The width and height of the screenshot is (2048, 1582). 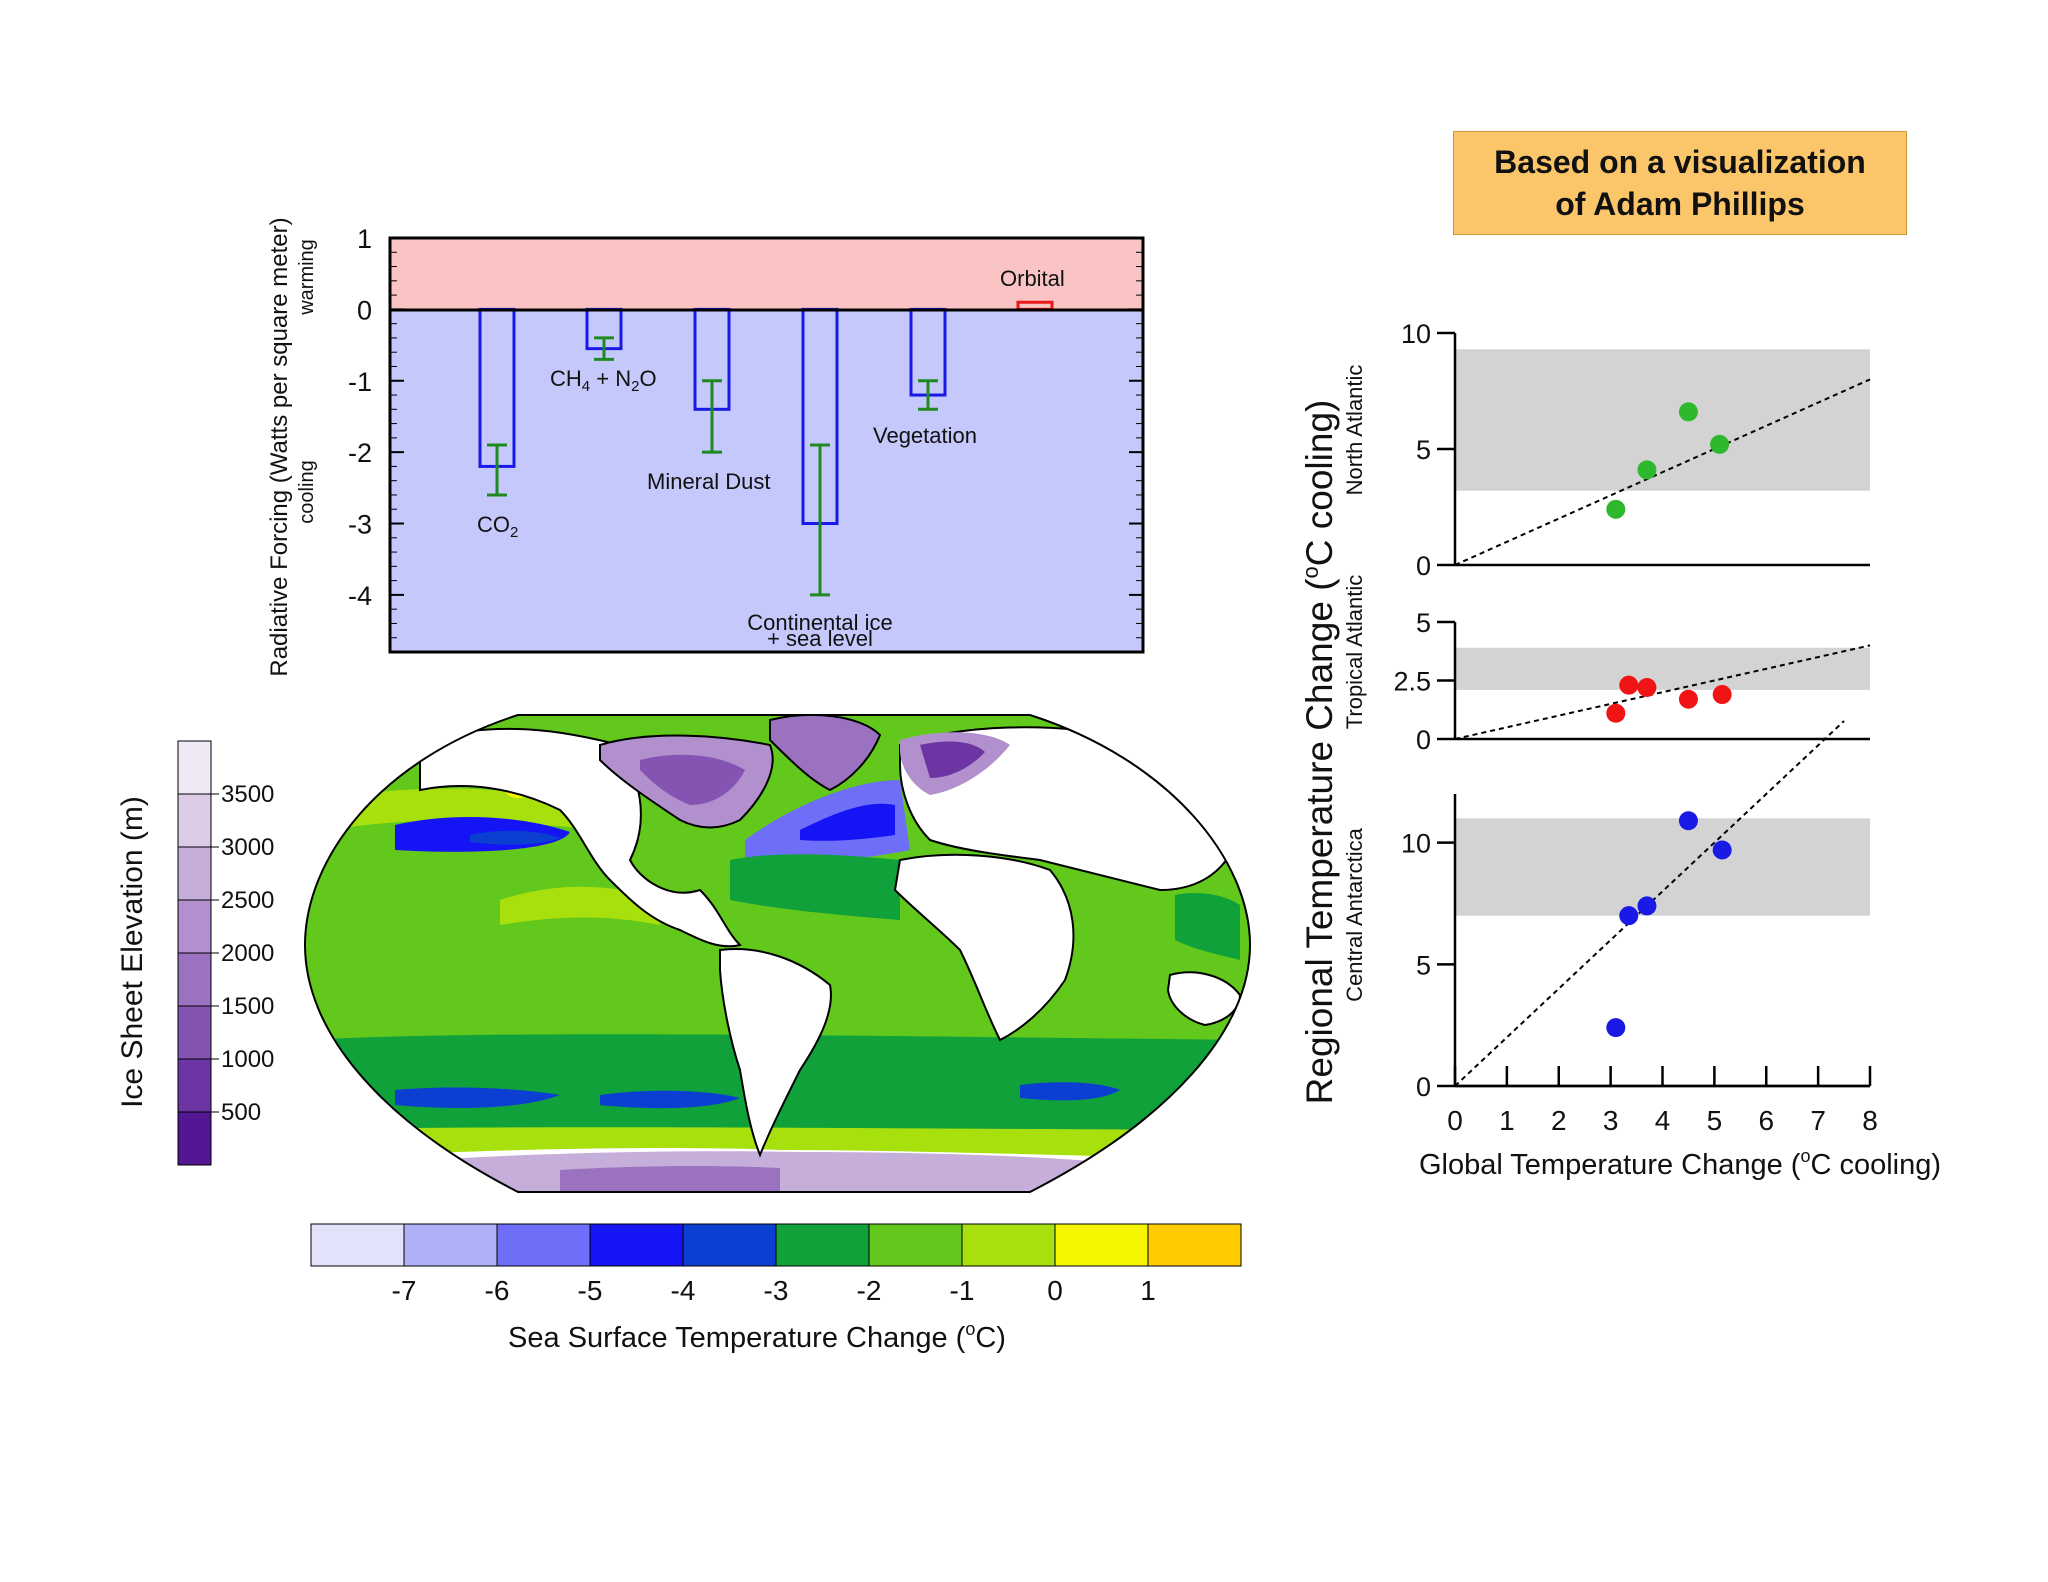 I want to click on sst-tick-label: -3, so click(x=776, y=1290).